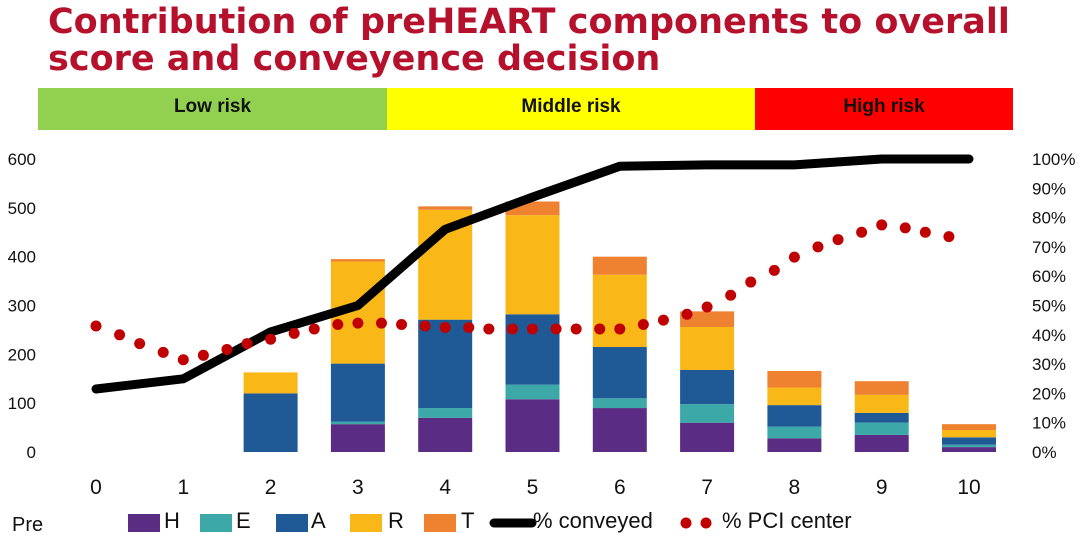  What do you see at coordinates (172, 520) in the screenshot?
I see `legend-label-h: H` at bounding box center [172, 520].